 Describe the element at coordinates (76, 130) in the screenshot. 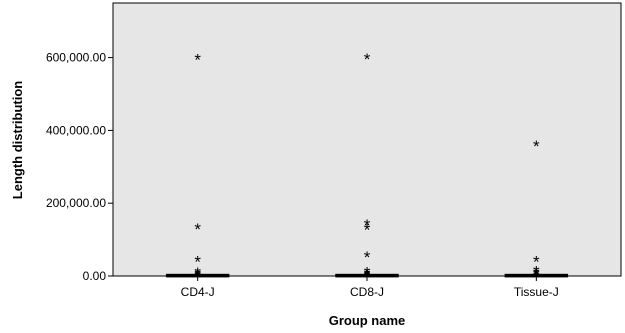

I see `y-tick-label: 400,000.00` at that location.